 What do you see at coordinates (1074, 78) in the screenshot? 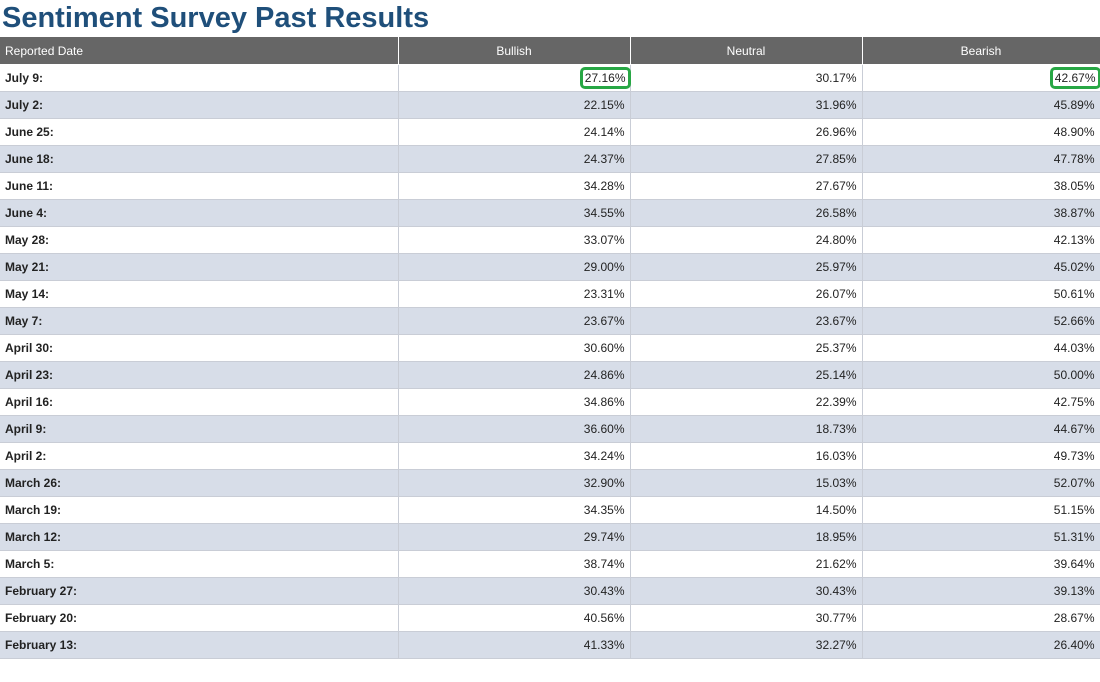
I see `highlighted-value: 42.67%` at bounding box center [1074, 78].